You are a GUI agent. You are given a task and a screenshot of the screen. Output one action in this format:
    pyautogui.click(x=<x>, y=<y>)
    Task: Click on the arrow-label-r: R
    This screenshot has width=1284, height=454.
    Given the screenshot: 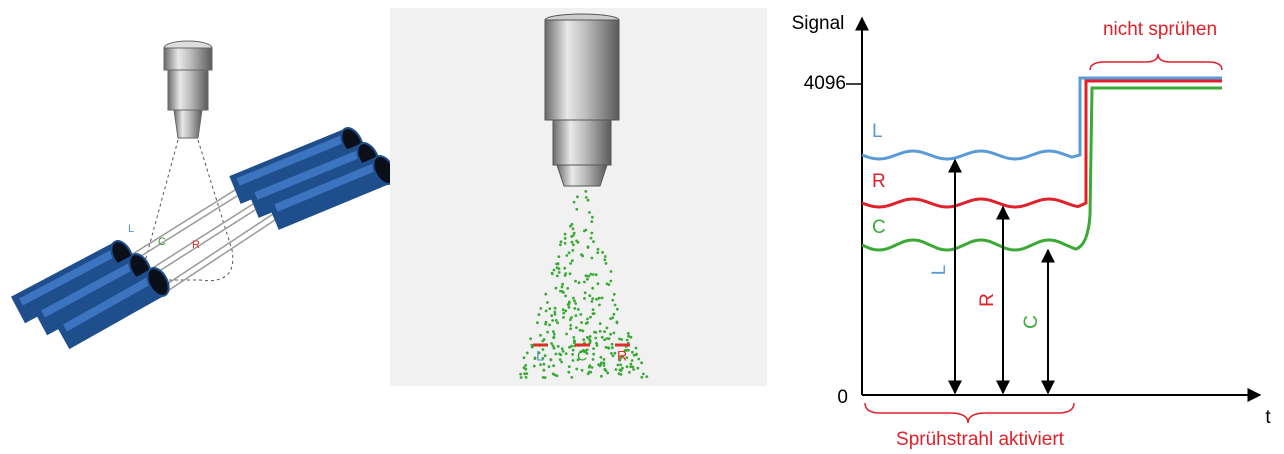 What is the action you would take?
    pyautogui.click(x=987, y=300)
    